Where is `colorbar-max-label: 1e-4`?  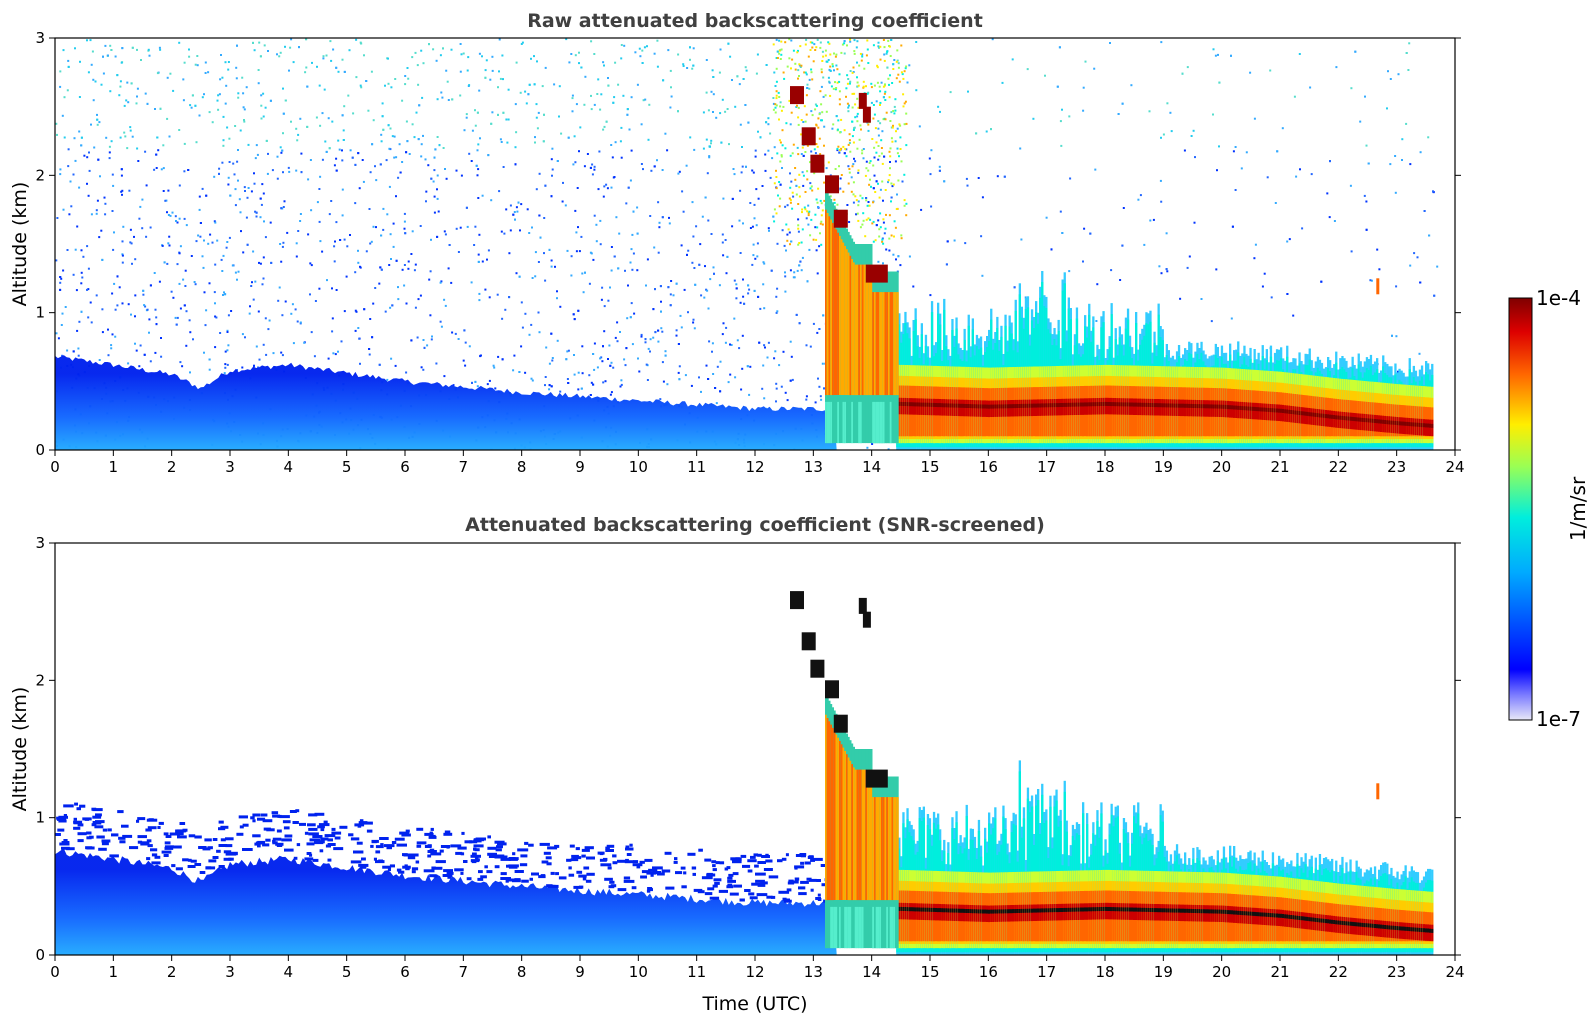
colorbar-max-label: 1e-4 is located at coordinates (1558, 298).